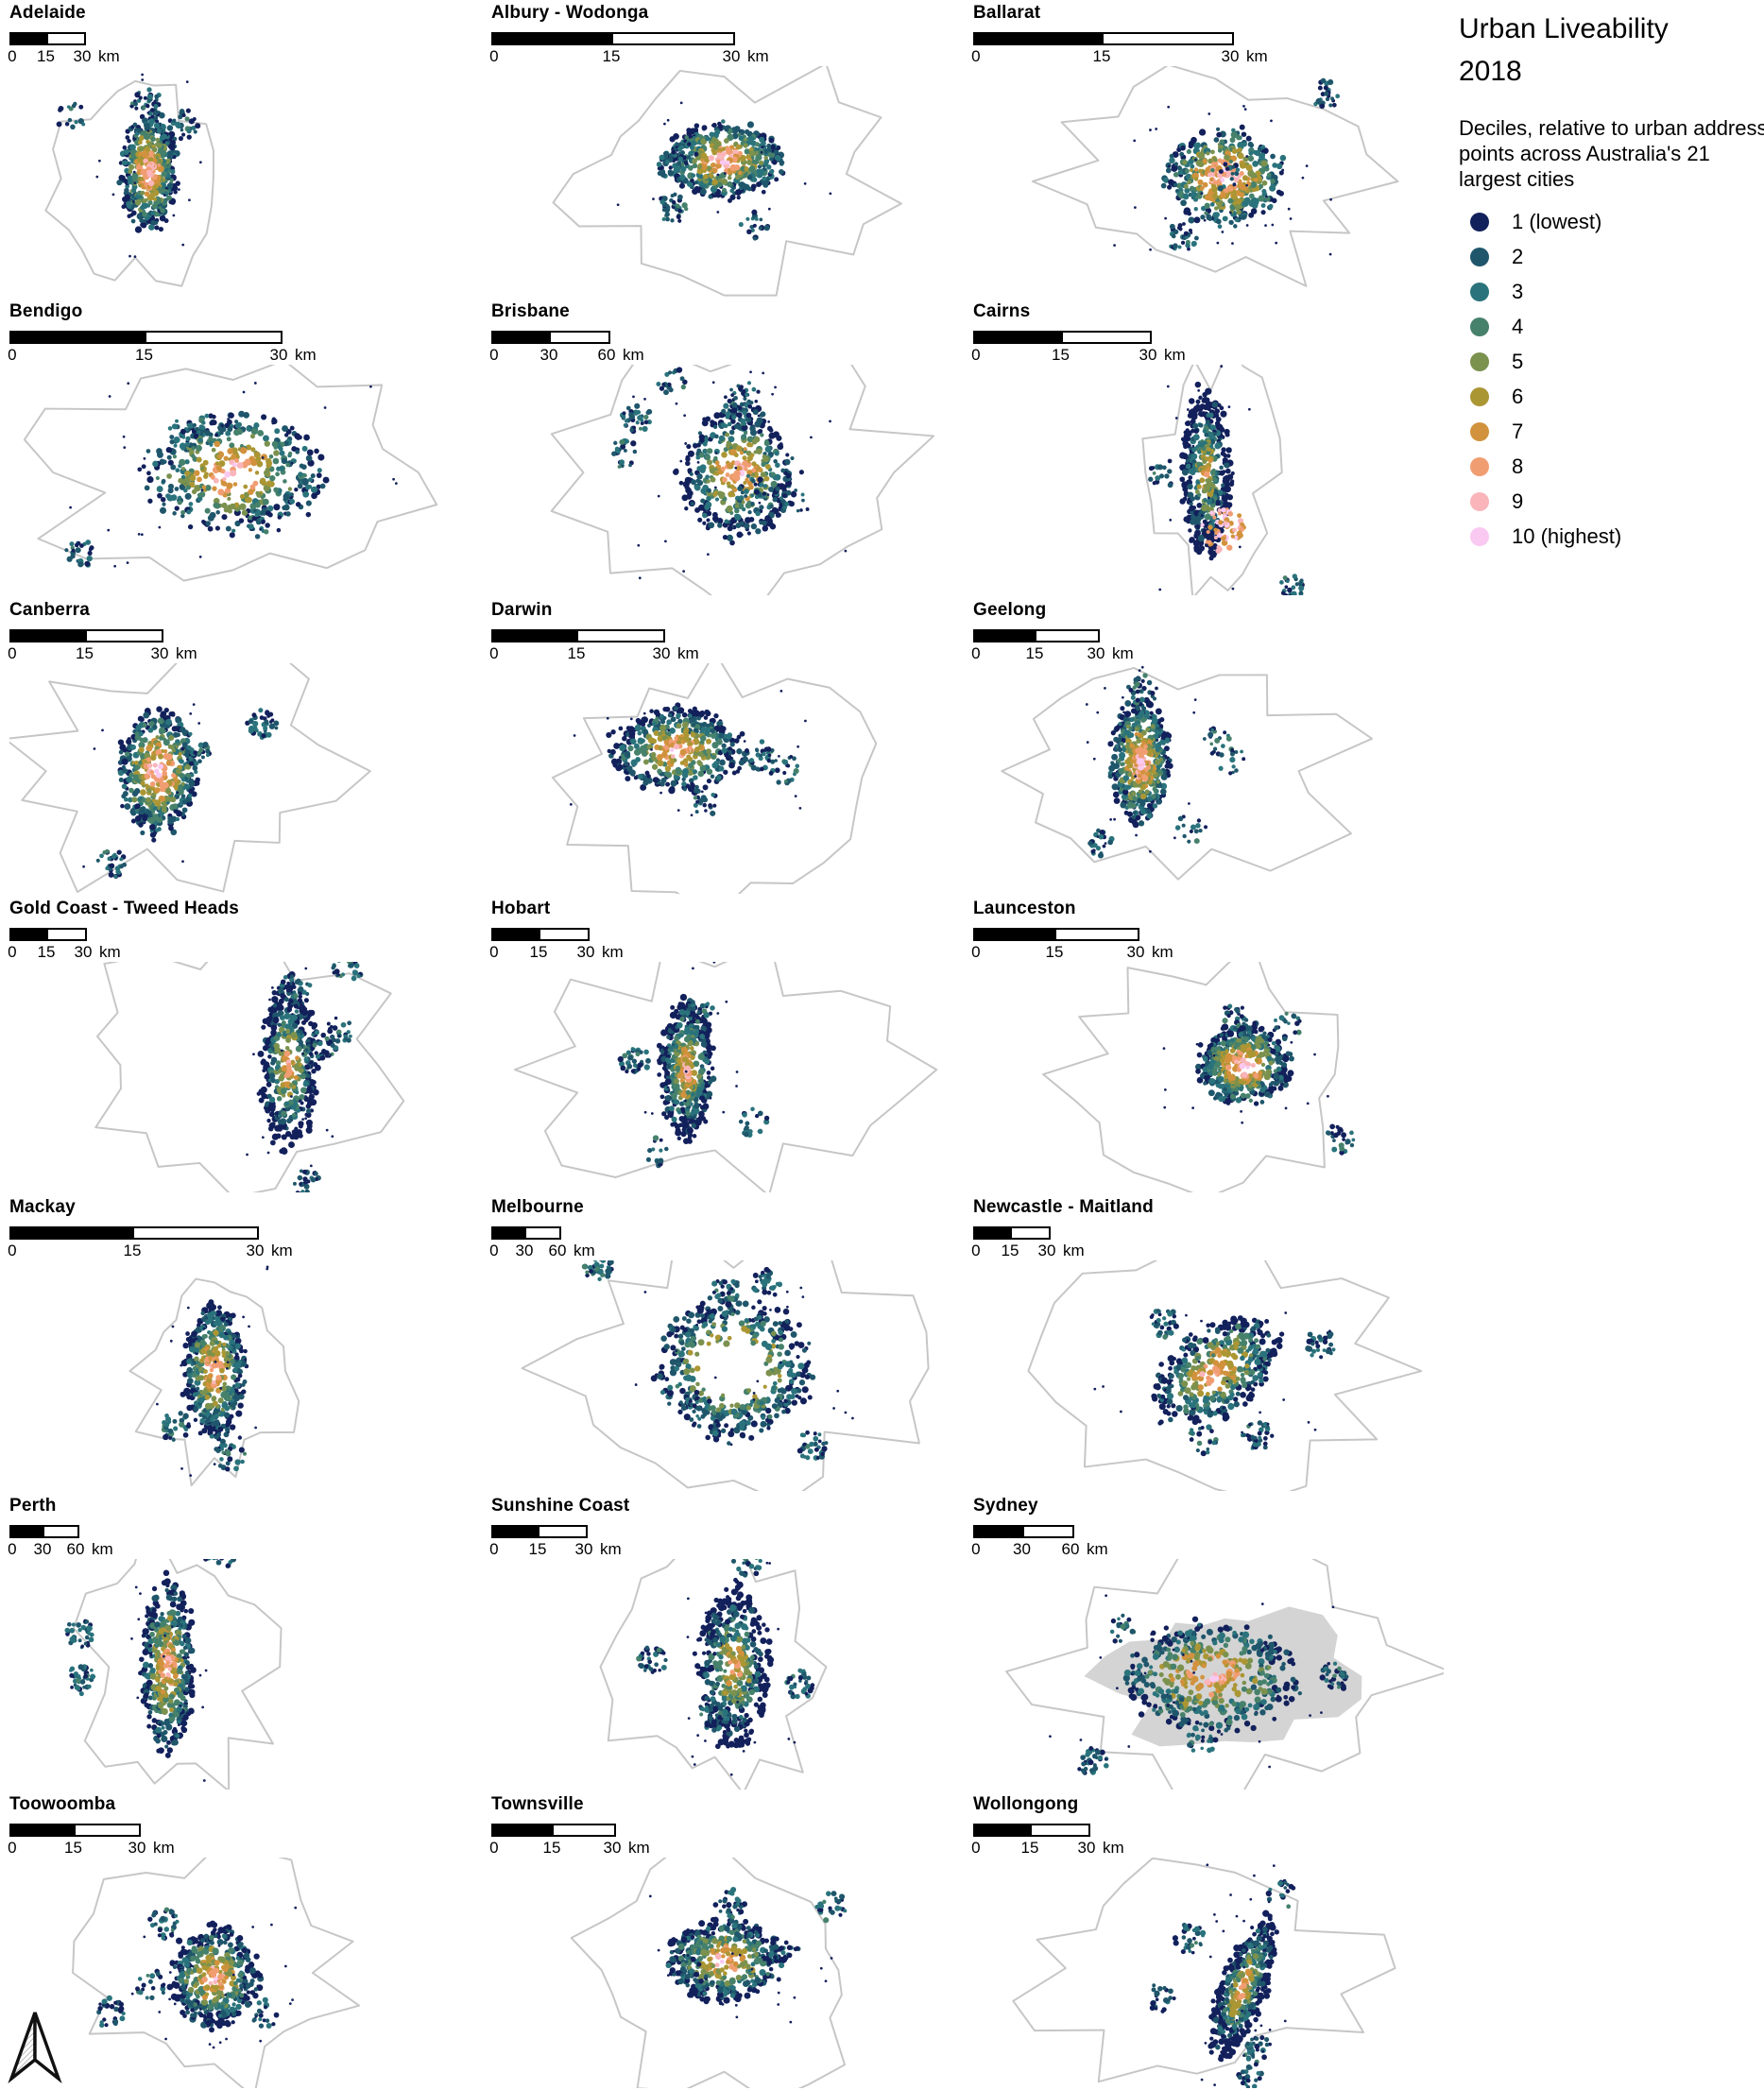  Describe the element at coordinates (1518, 431) in the screenshot. I see `legend-item-label: 7` at that location.